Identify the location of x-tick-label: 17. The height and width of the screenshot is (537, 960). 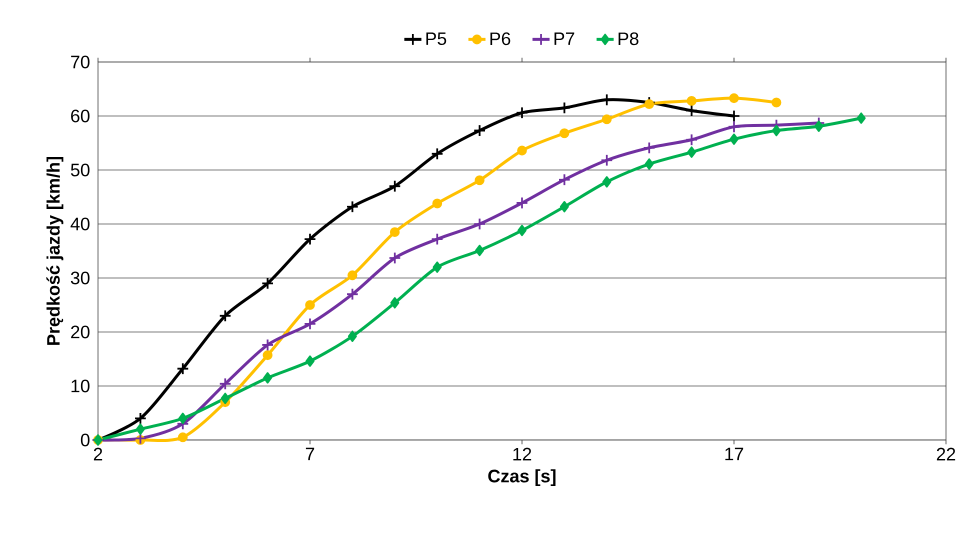
(734, 454).